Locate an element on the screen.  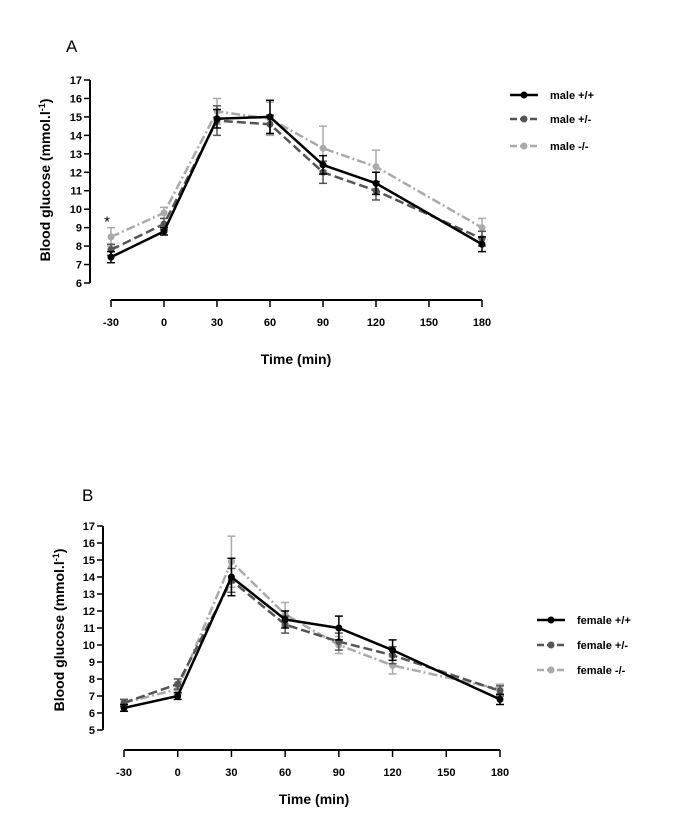
legend-label: male +/- is located at coordinates (571, 120).